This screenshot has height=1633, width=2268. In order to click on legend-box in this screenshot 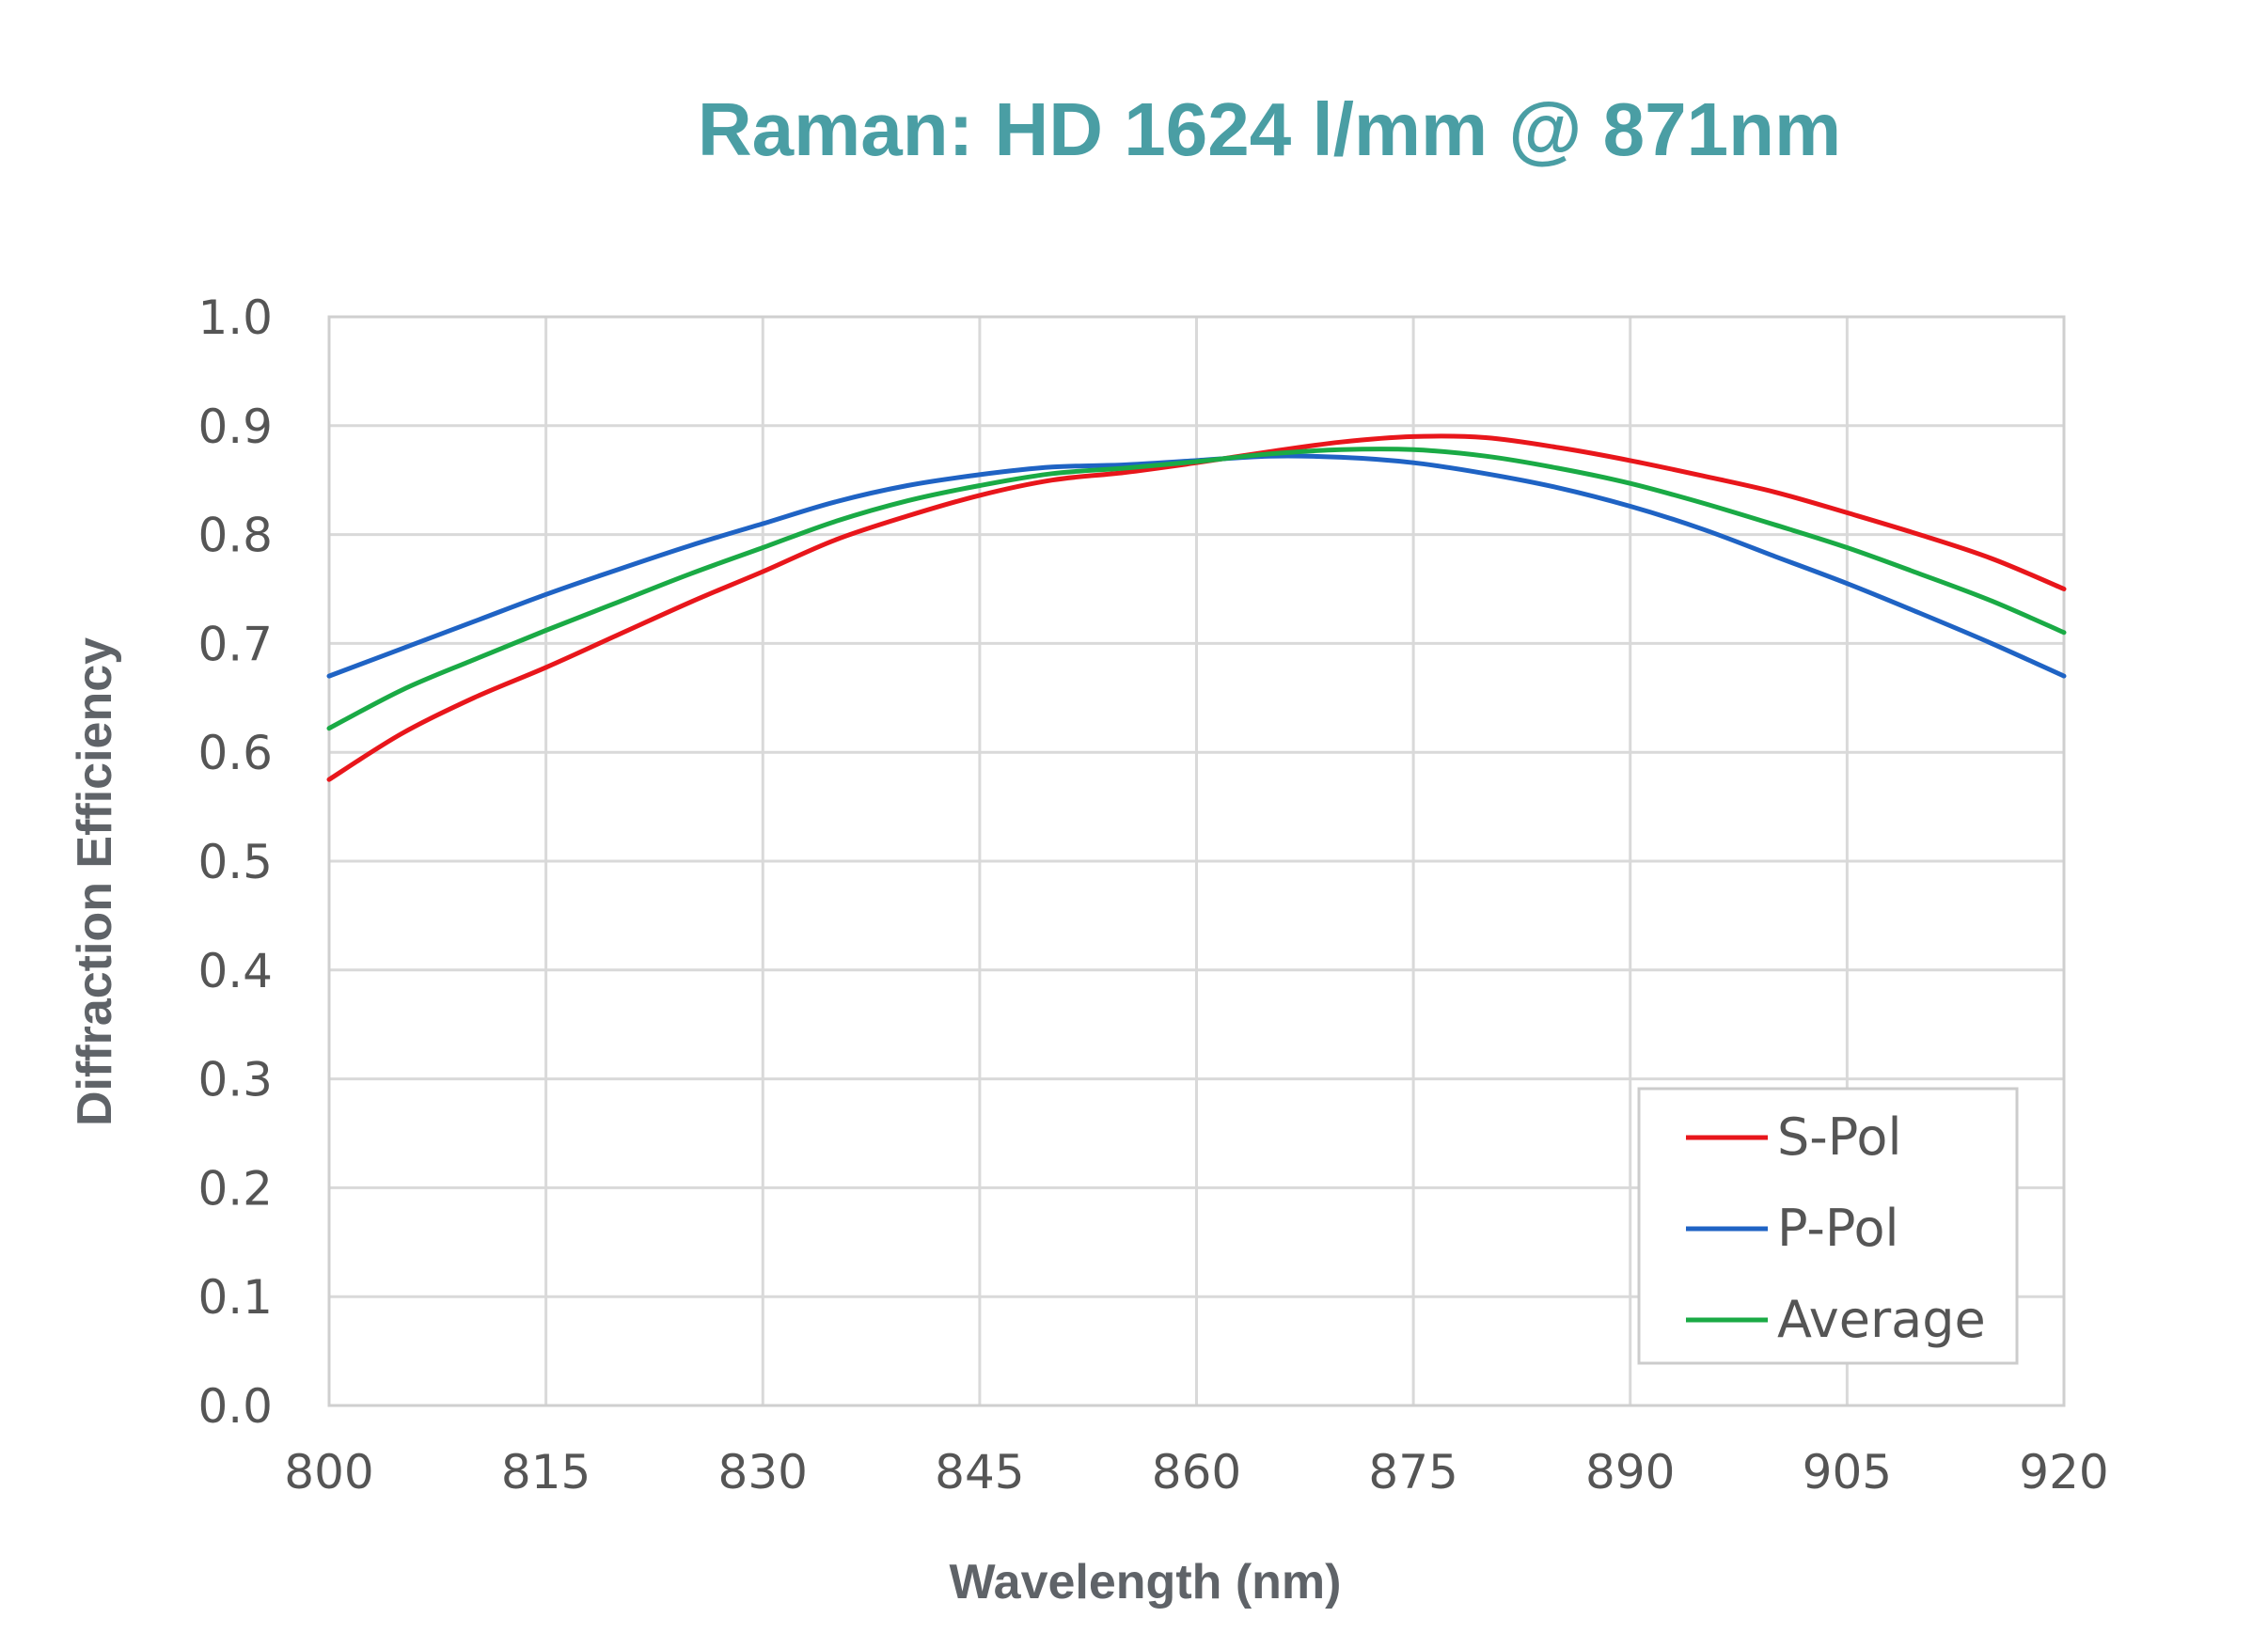, I will do `click(1828, 1226)`.